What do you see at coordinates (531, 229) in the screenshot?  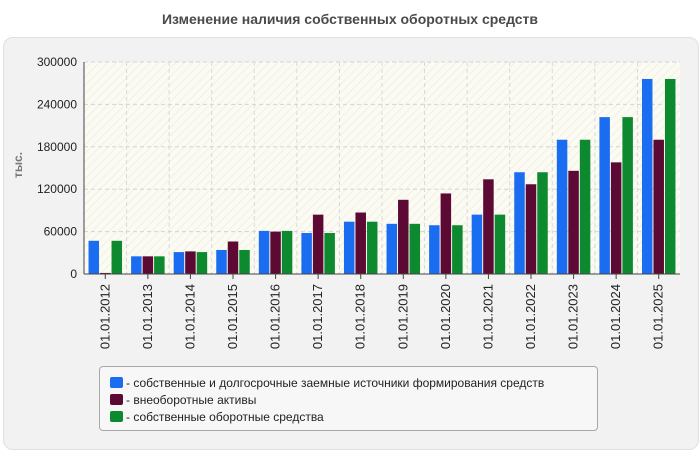 I see `bar-2-01.01.2022` at bounding box center [531, 229].